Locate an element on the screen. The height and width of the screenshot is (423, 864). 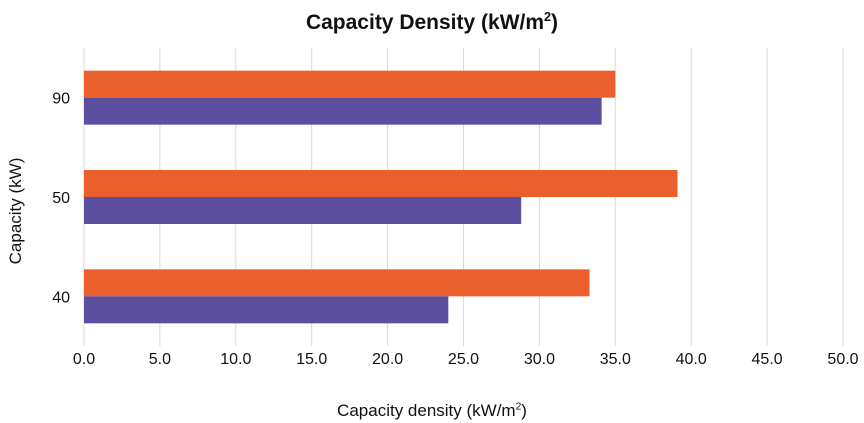
x-tick-label: 25.0 is located at coordinates (463, 359).